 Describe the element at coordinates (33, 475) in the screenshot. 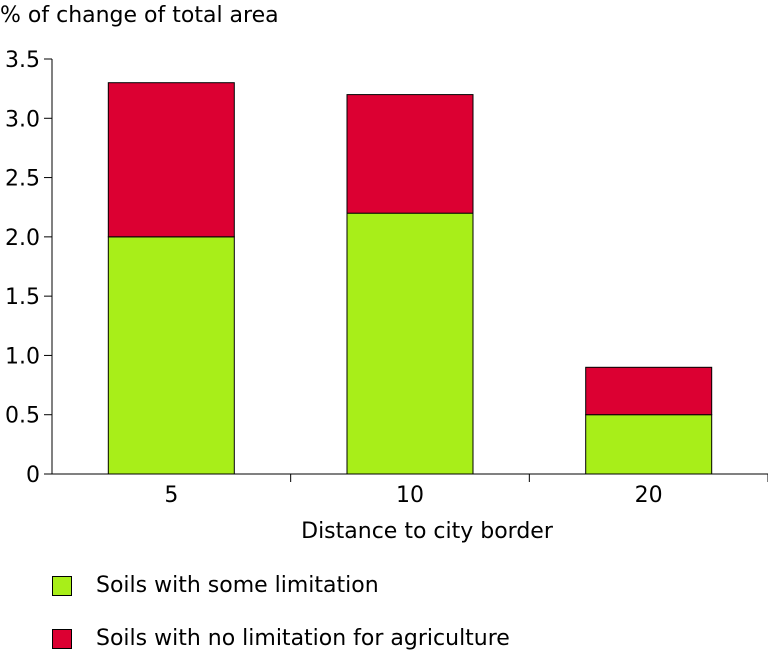

I see `y-tick-label: 0` at that location.